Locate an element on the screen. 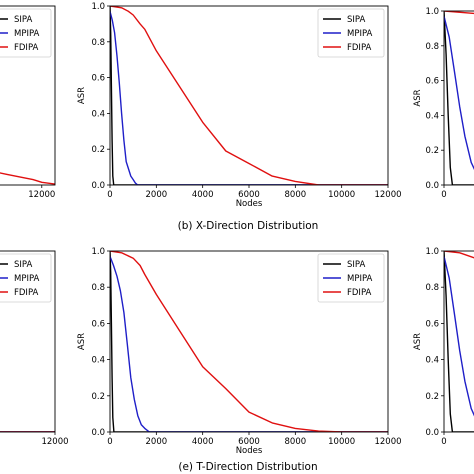  caption-bottom: (e) T-Direction Distribution is located at coordinates (247, 467).